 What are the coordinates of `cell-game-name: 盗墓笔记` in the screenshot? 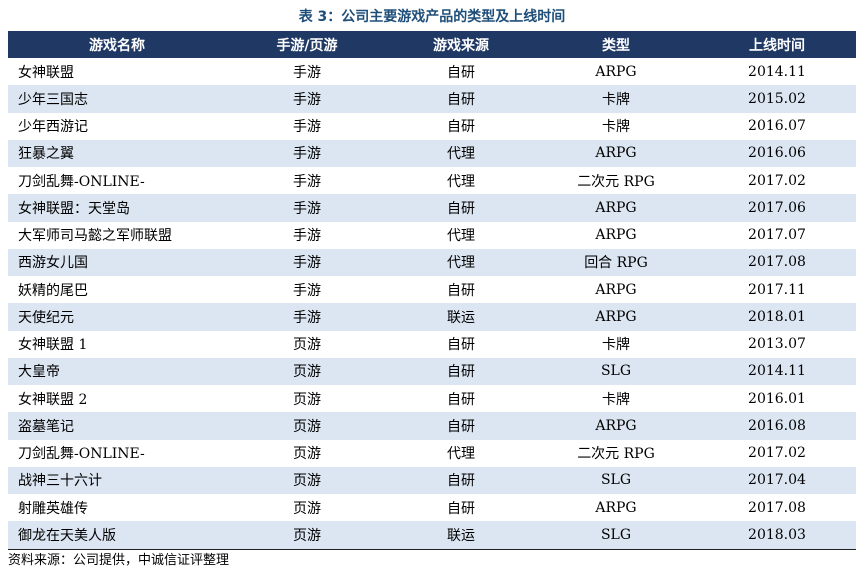 It's located at (46, 426).